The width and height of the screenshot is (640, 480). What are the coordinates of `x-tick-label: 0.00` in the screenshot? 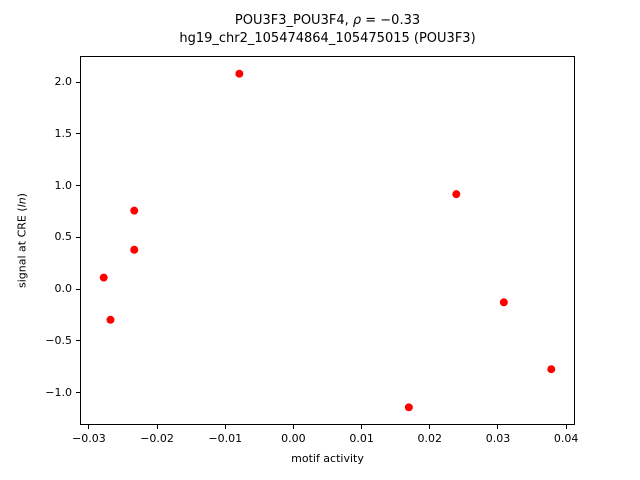 It's located at (293, 438).